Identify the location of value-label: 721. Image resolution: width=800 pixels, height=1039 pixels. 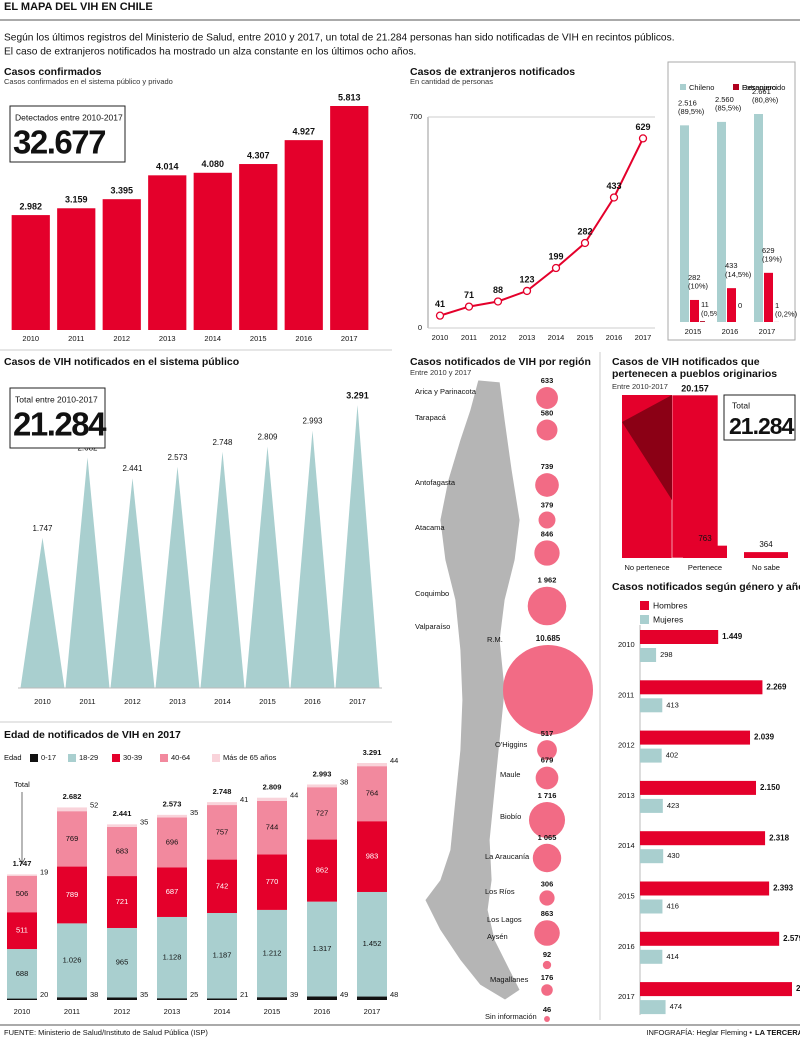
(122, 901).